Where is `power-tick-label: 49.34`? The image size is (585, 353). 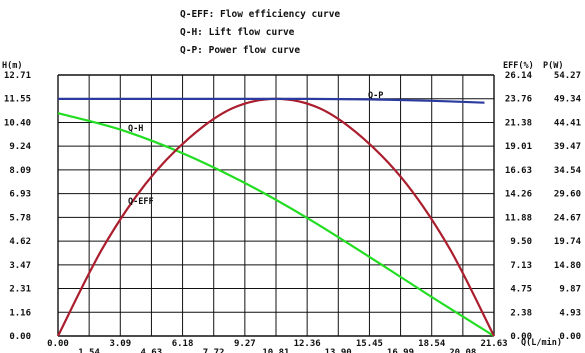 power-tick-label: 49.34 is located at coordinates (568, 100).